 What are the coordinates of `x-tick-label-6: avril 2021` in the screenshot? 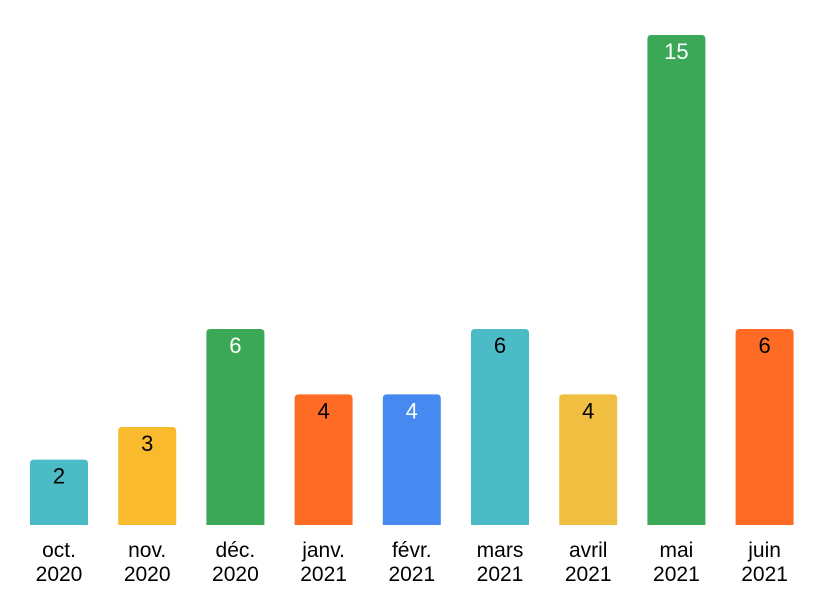 It's located at (588, 562).